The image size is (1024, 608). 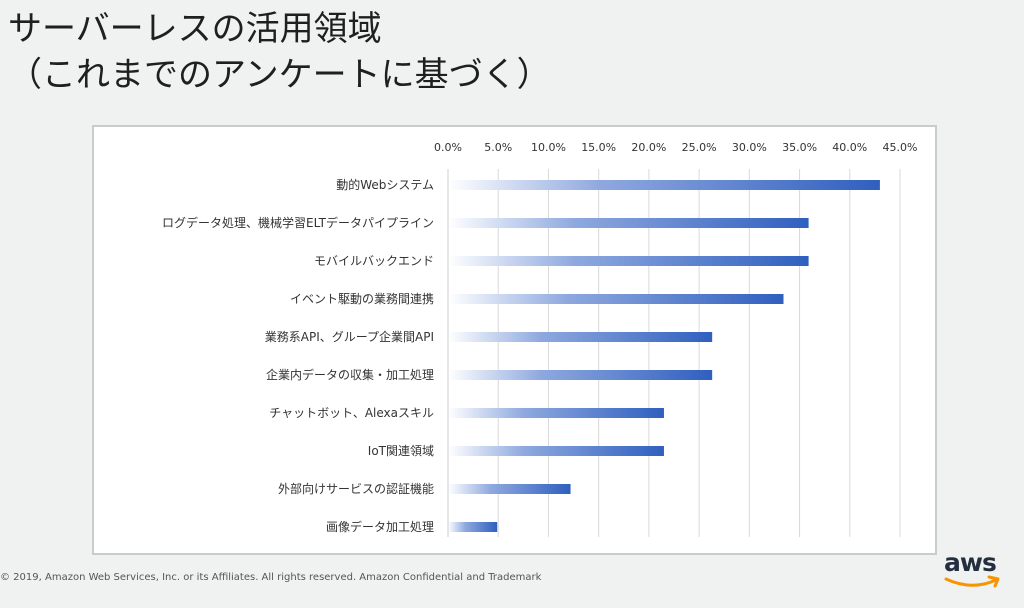 I want to click on x-tick-label: 0.0%, so click(x=448, y=147).